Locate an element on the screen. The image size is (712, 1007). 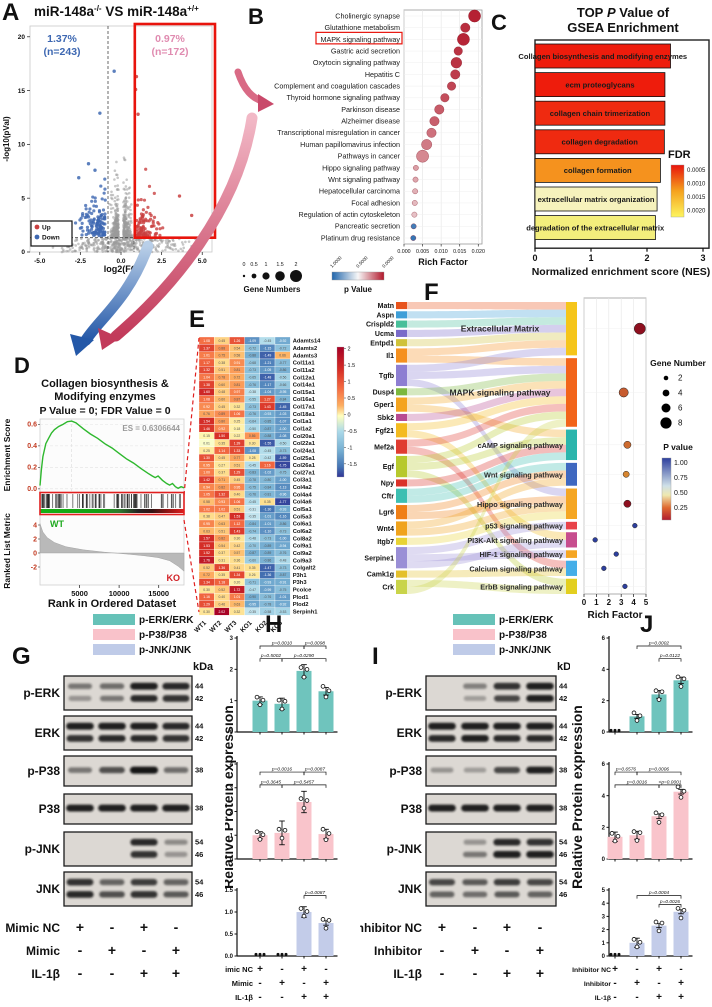
svg-text: 6 is located at coordinates (604, 765).